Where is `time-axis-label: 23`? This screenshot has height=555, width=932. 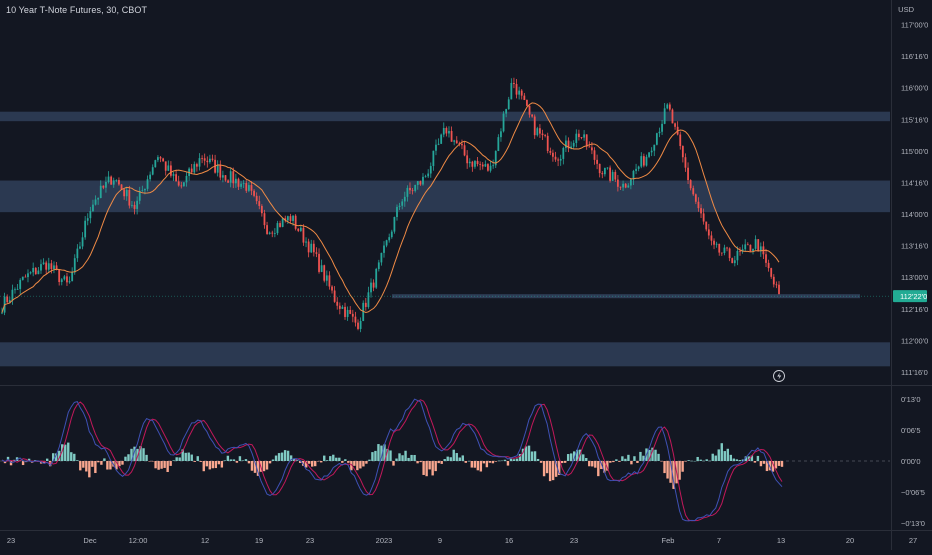
time-axis-label: 23 is located at coordinates (11, 540).